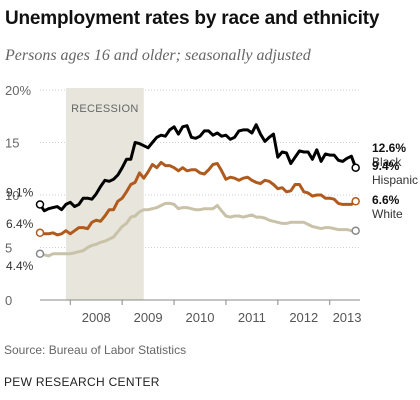 This screenshot has width=420, height=400. I want to click on x-axis: 2008 2009 2010 2011 2012 2013, so click(201, 312).